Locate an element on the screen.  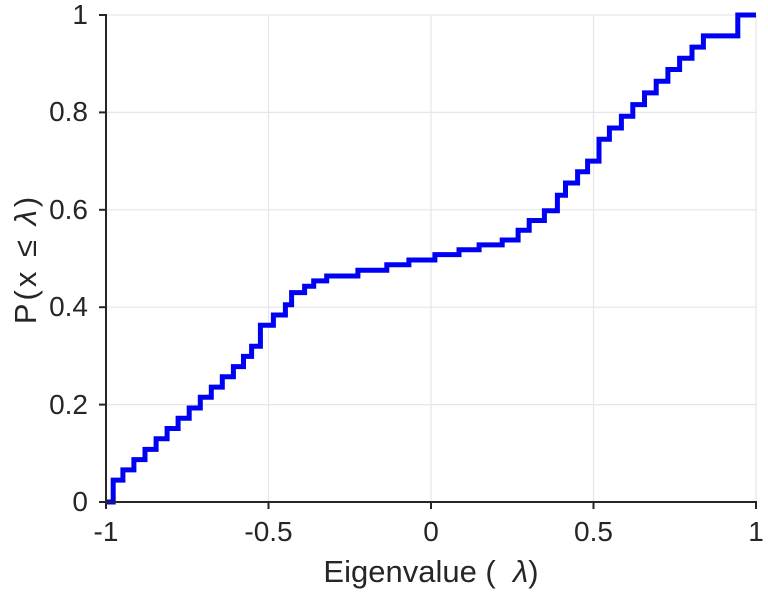
x-axis-label: Eigenvalue ( λ) is located at coordinates (431, 571).